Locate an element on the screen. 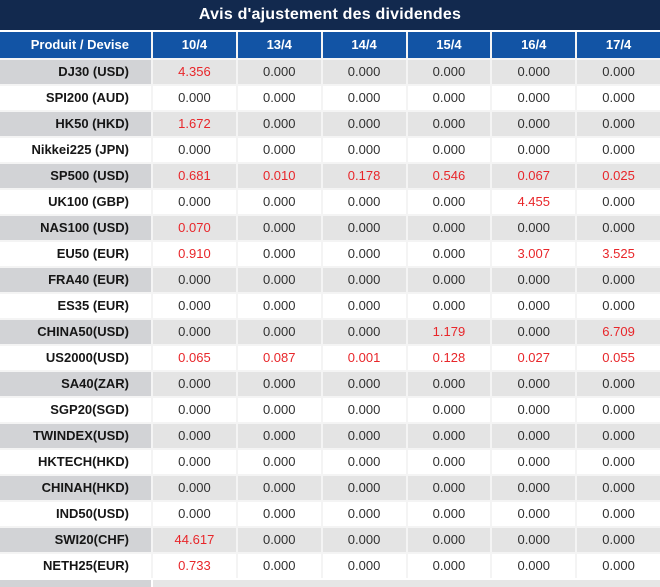 Image resolution: width=660 pixels, height=587 pixels. value-cell: 0.001 is located at coordinates (364, 358).